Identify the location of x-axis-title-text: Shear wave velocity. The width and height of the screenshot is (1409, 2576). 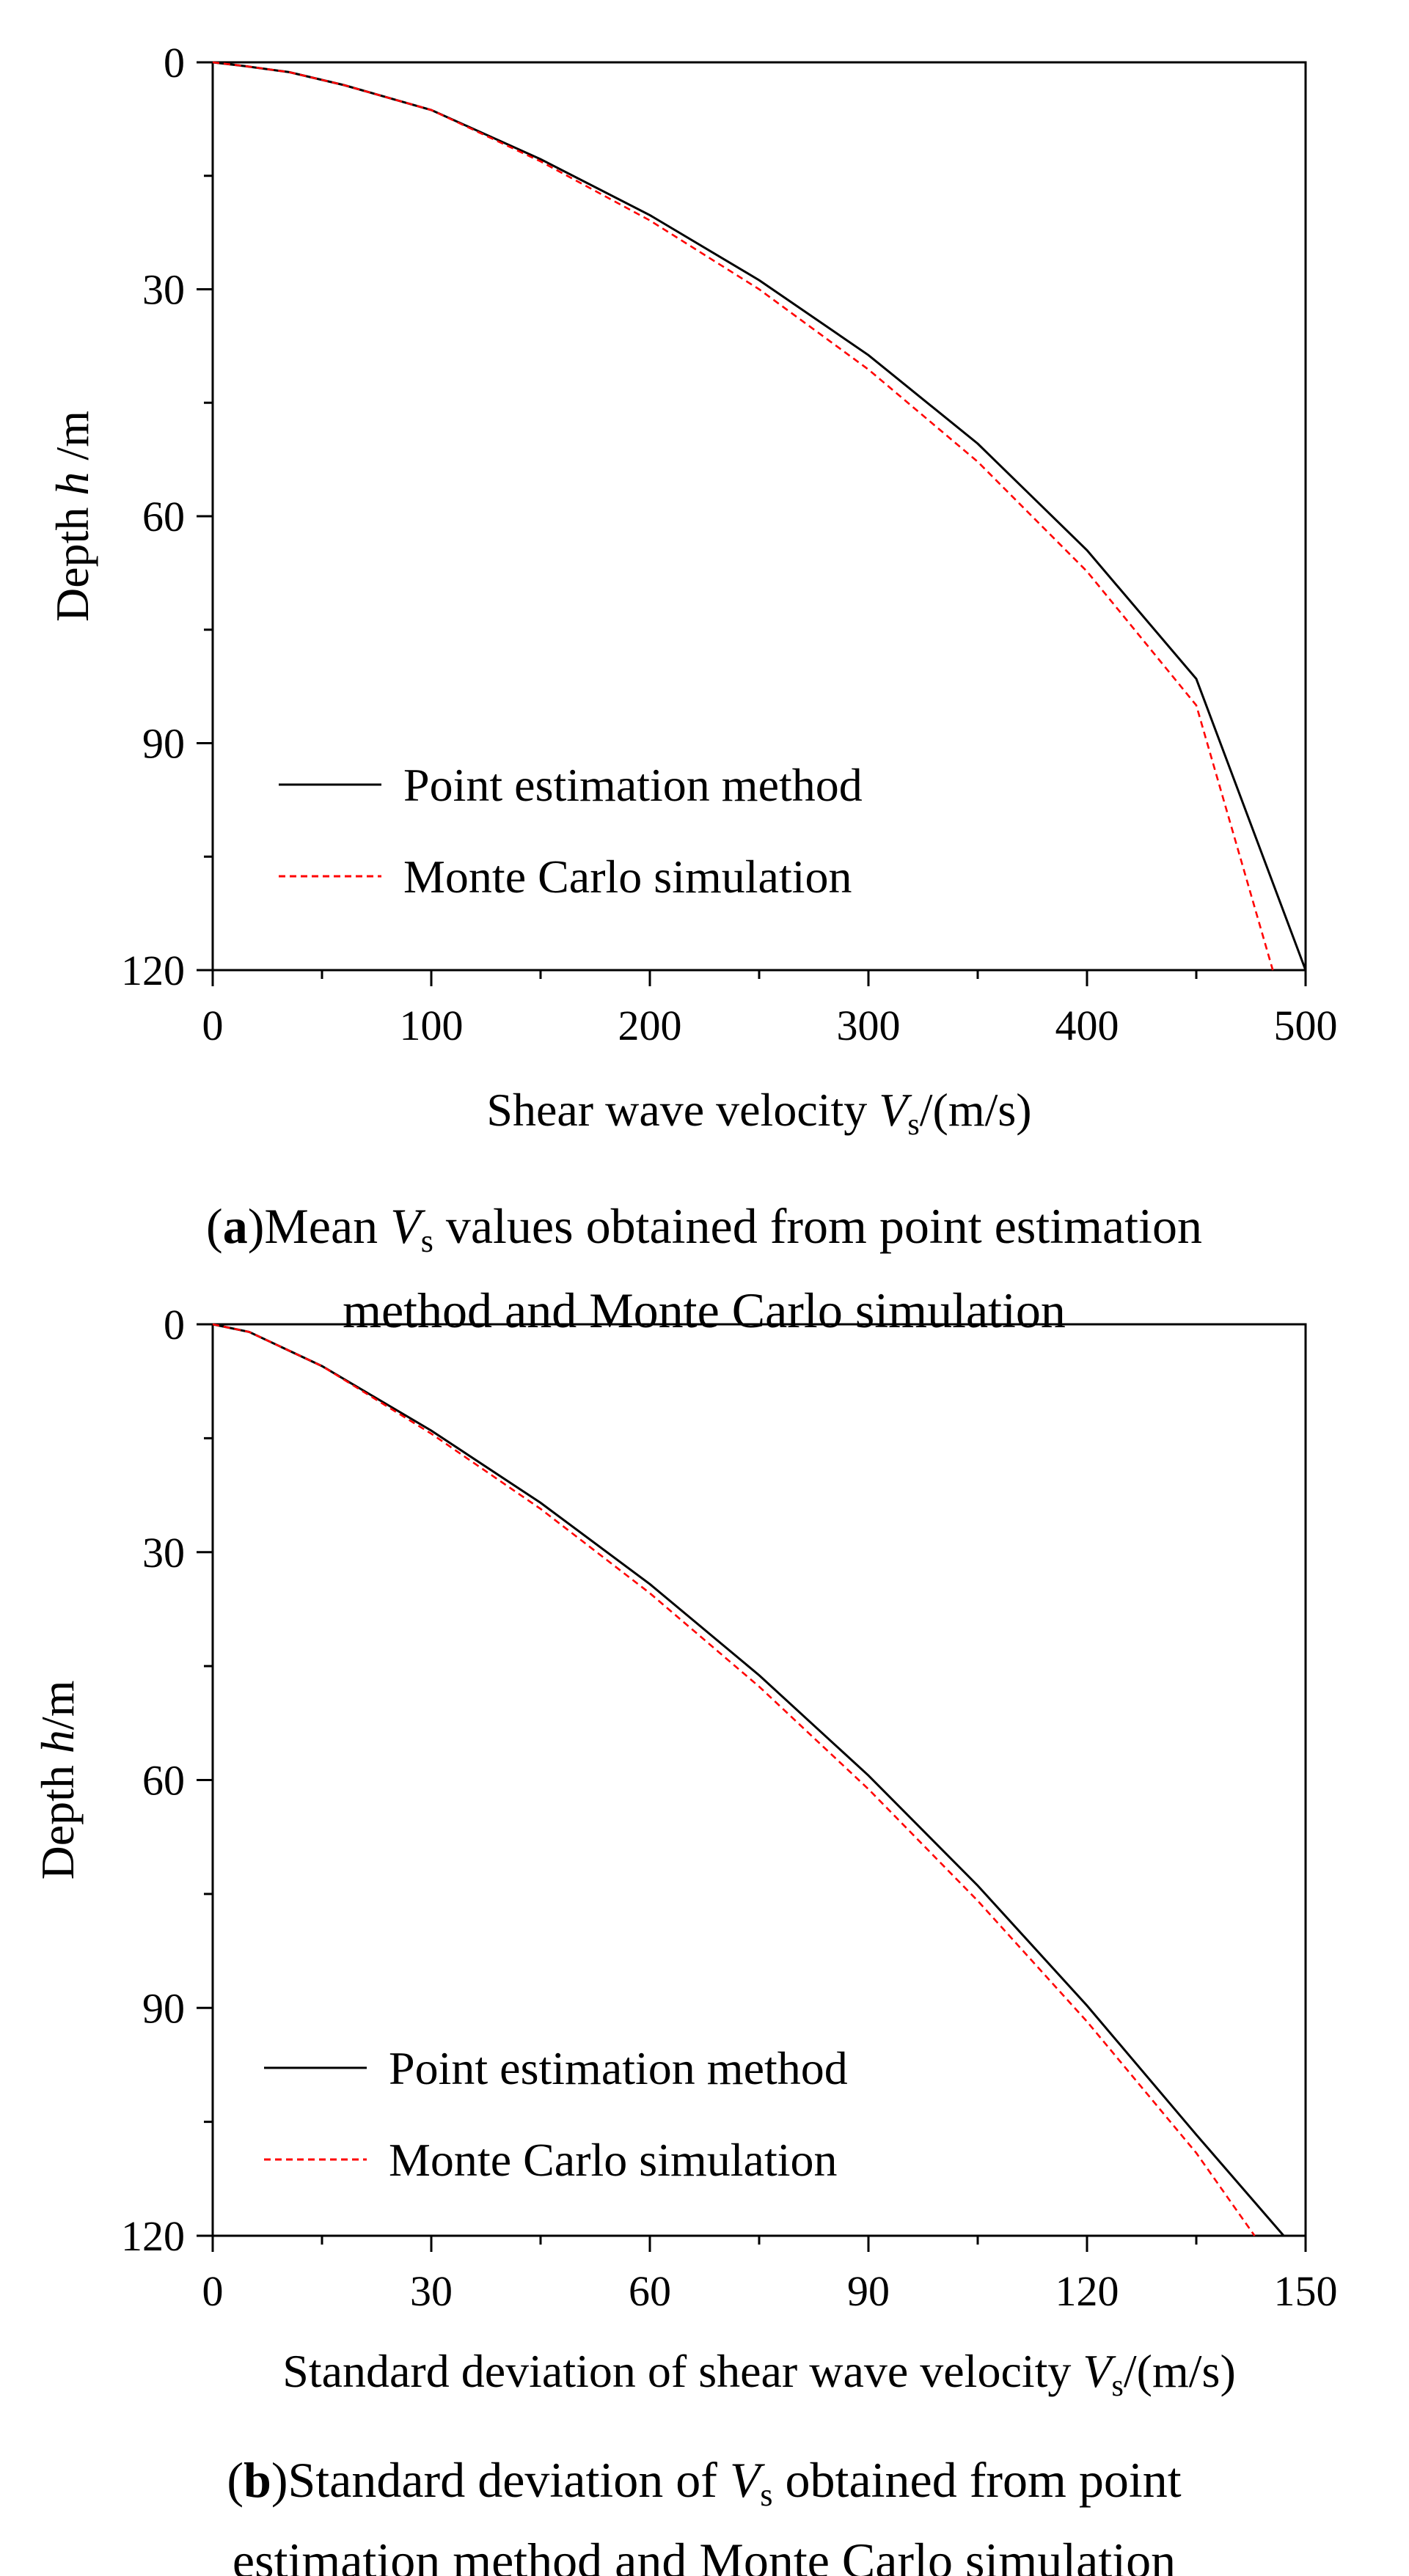
(683, 1110).